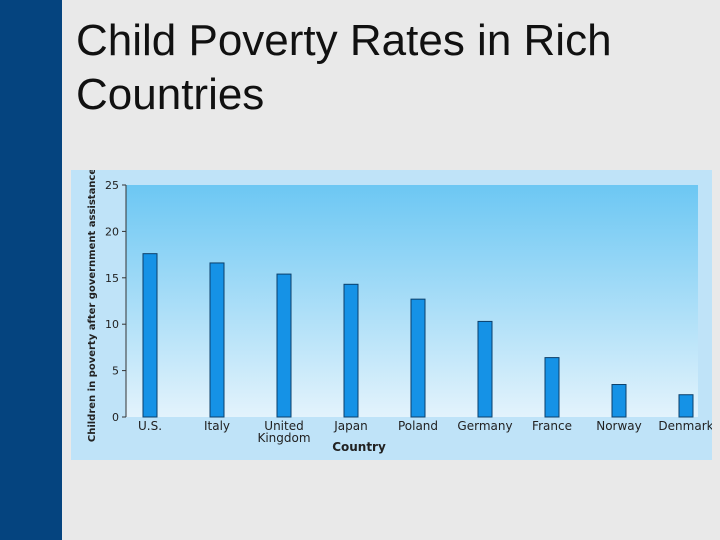 Image resolution: width=720 pixels, height=540 pixels. I want to click on y-tick-label: 20, so click(112, 231).